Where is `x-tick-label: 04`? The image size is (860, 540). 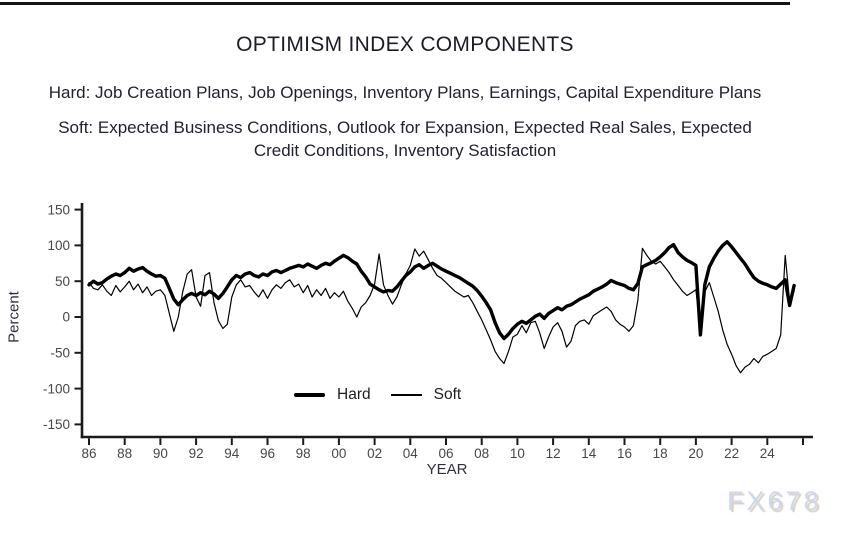
x-tick-label: 04 is located at coordinates (411, 453).